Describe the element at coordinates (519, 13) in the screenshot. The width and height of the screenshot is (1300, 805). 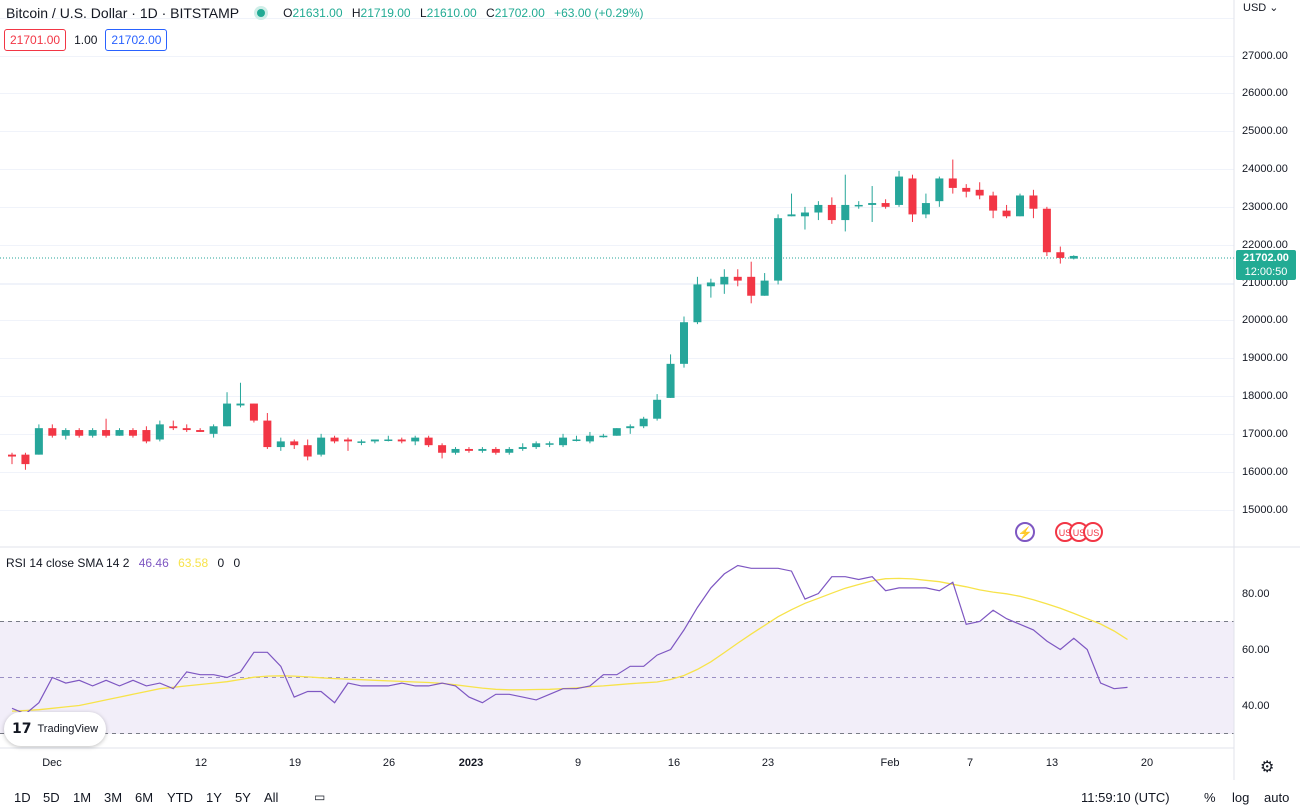
I see `close-value: 21702.00` at that location.